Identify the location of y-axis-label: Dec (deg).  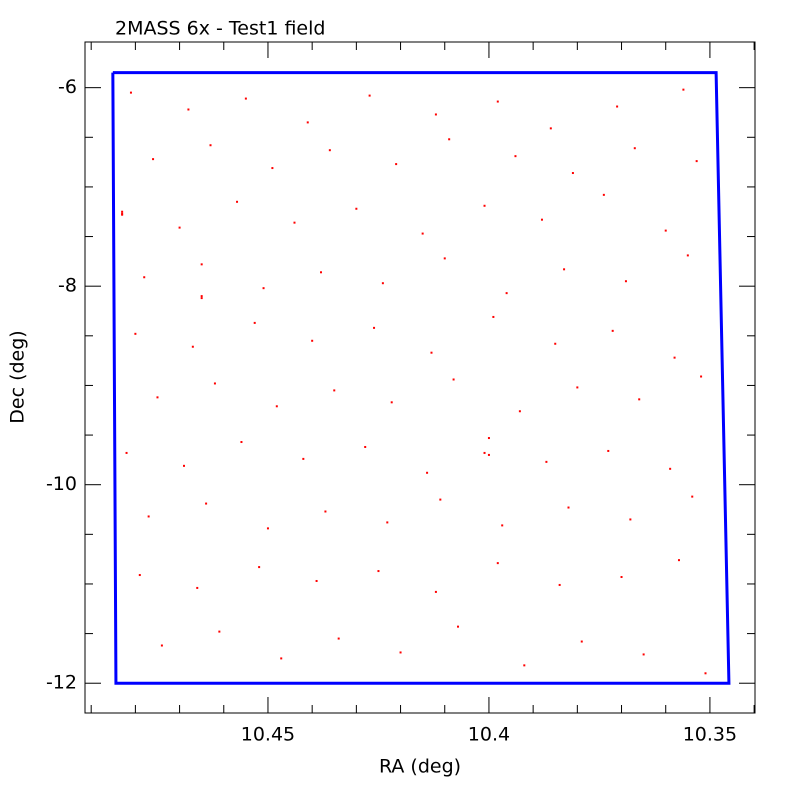
(18, 376).